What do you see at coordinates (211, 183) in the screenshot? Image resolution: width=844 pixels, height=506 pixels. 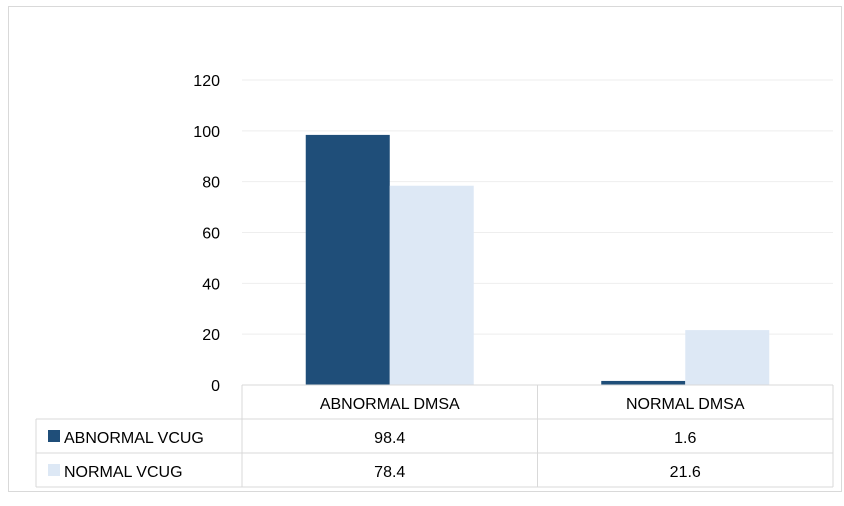 I see `y-tick-label: 80` at bounding box center [211, 183].